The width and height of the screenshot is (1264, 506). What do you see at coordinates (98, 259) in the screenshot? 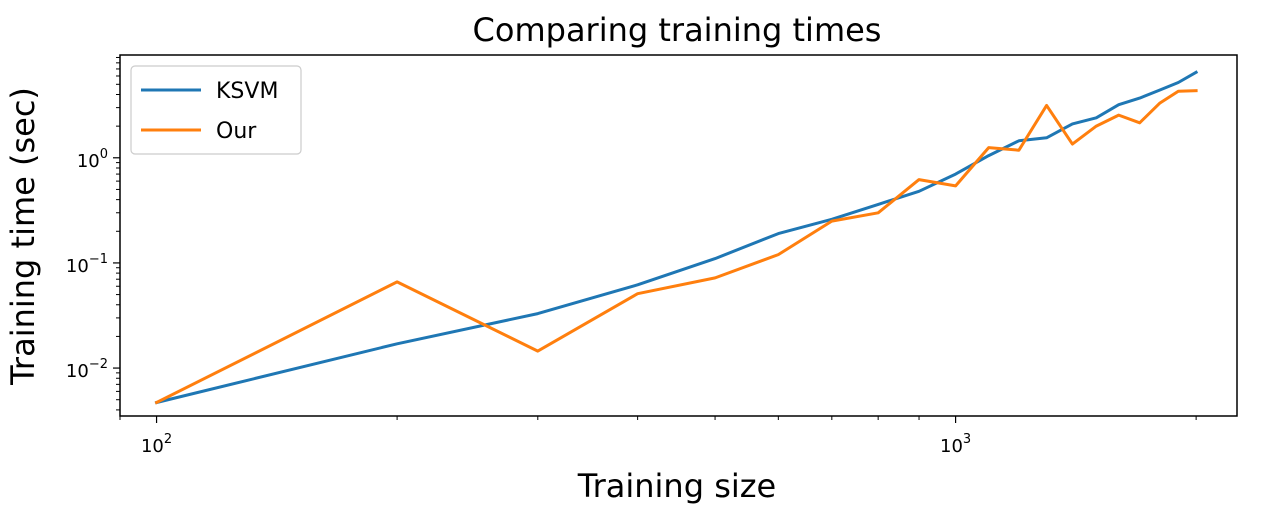
I see `y-tick-exponent: −1` at bounding box center [98, 259].